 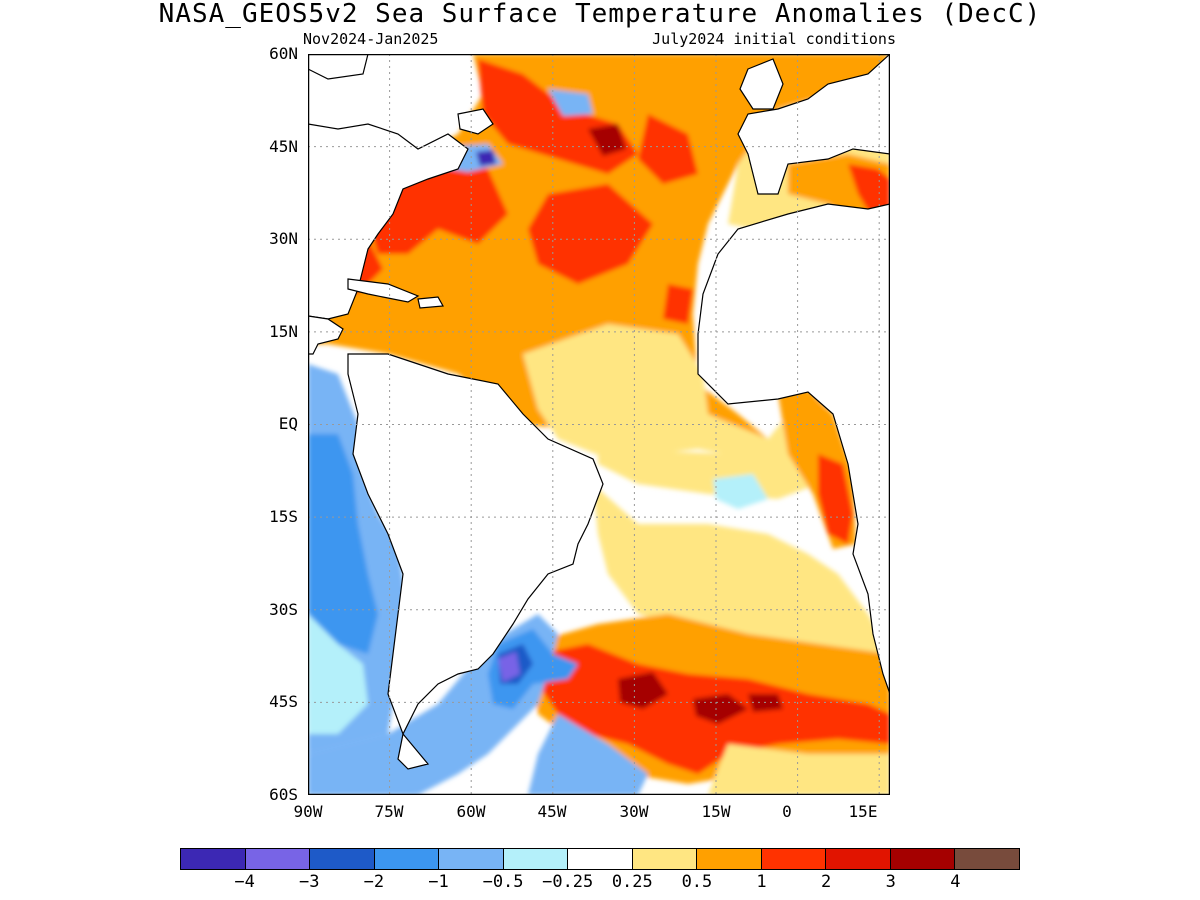 What do you see at coordinates (371, 39) in the screenshot?
I see `forecast-period: Nov2024-Jan2025` at bounding box center [371, 39].